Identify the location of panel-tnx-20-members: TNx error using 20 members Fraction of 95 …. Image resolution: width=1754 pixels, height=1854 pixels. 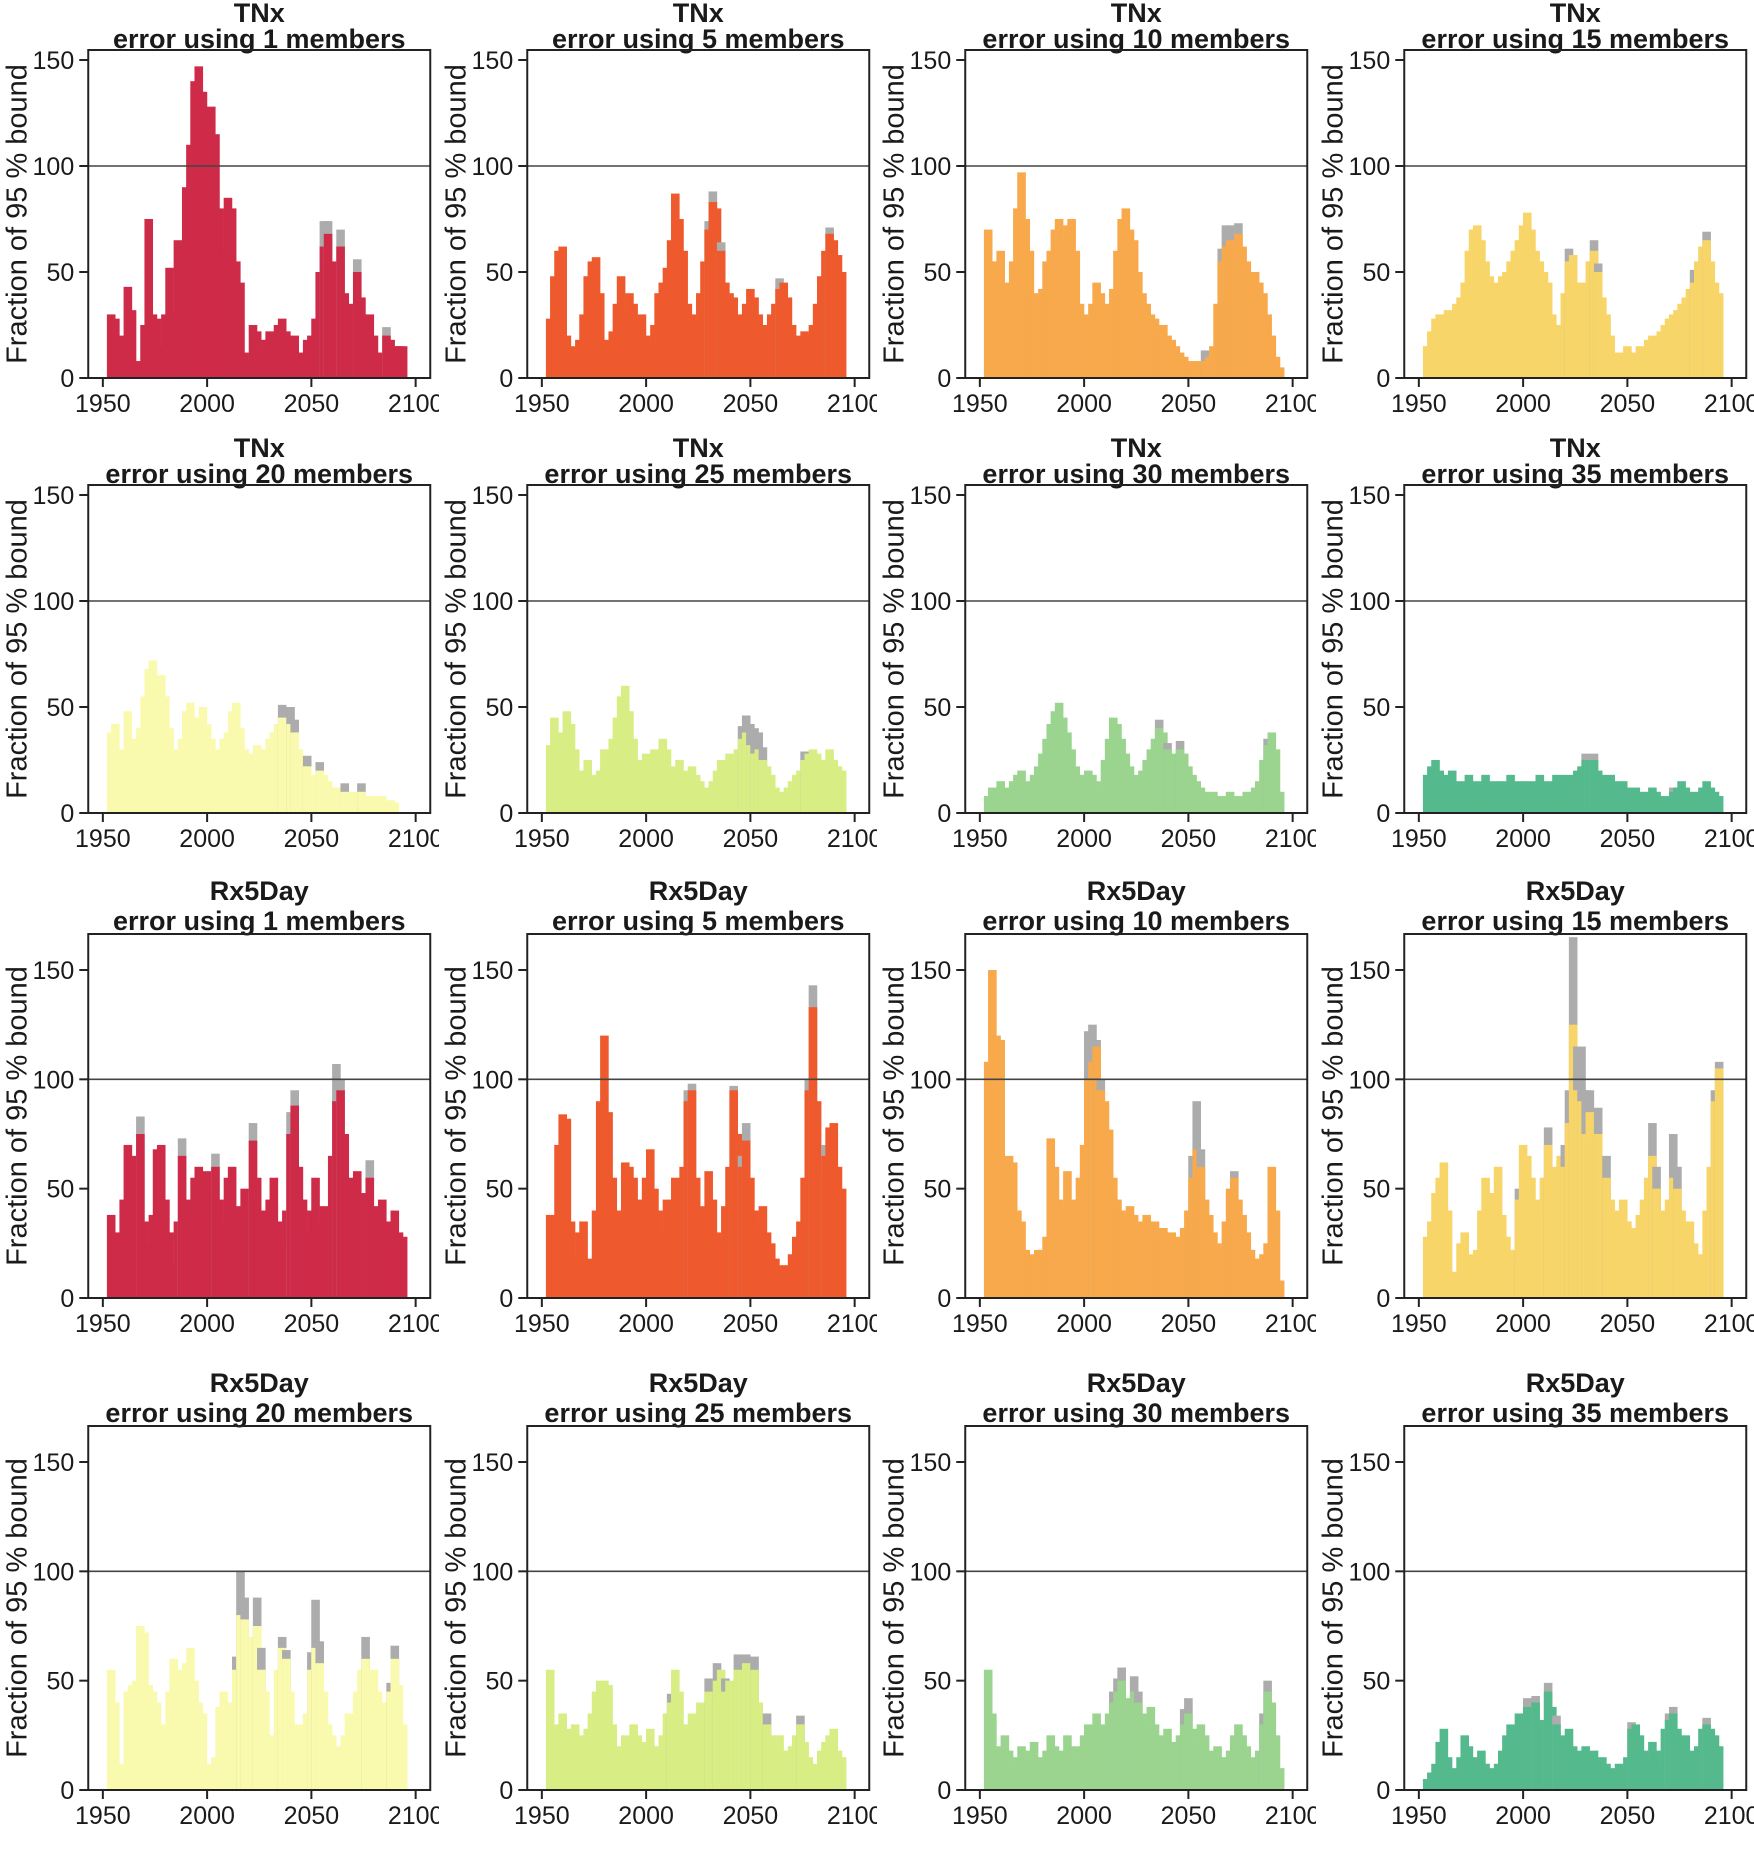
(219, 652).